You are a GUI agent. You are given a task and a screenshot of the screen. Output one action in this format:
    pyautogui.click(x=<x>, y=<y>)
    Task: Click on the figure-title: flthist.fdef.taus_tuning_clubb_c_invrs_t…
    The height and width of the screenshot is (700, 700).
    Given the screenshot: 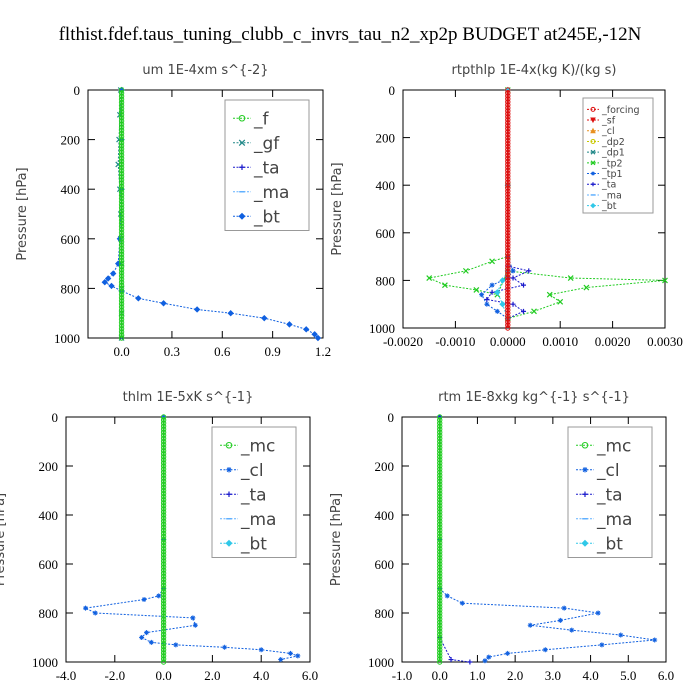 What is the action you would take?
    pyautogui.click(x=350, y=34)
    